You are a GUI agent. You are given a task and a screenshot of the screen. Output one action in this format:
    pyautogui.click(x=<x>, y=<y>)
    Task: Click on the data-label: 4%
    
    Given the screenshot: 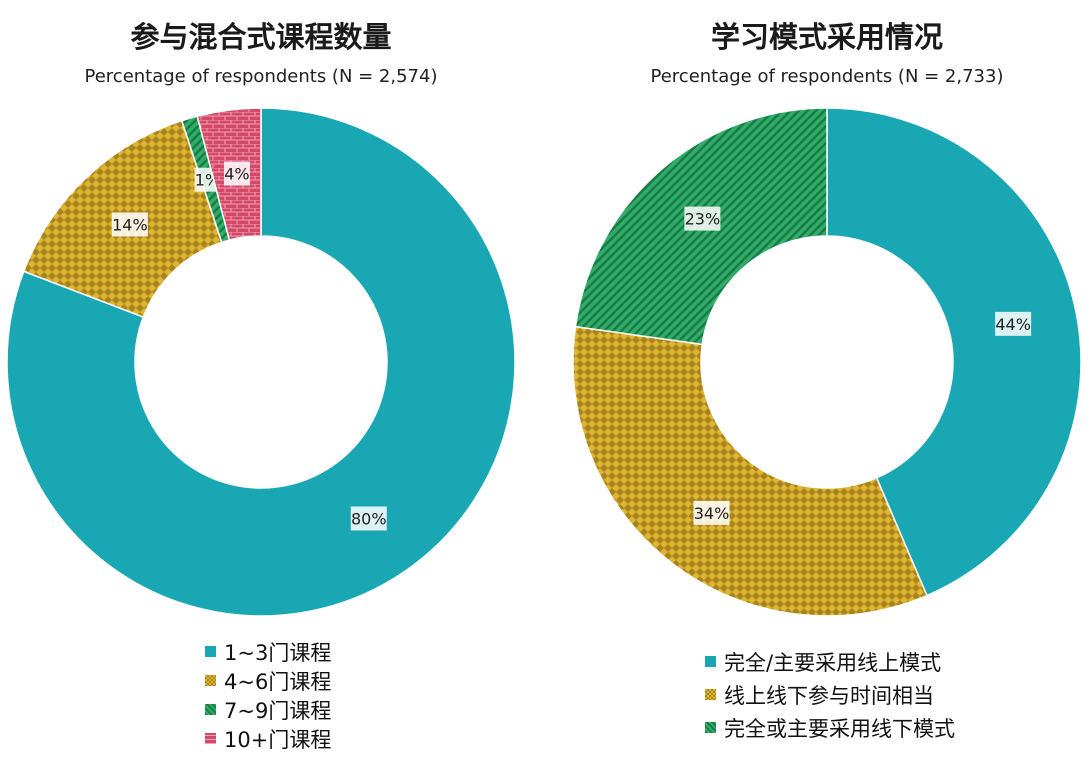 What is the action you would take?
    pyautogui.click(x=236, y=174)
    